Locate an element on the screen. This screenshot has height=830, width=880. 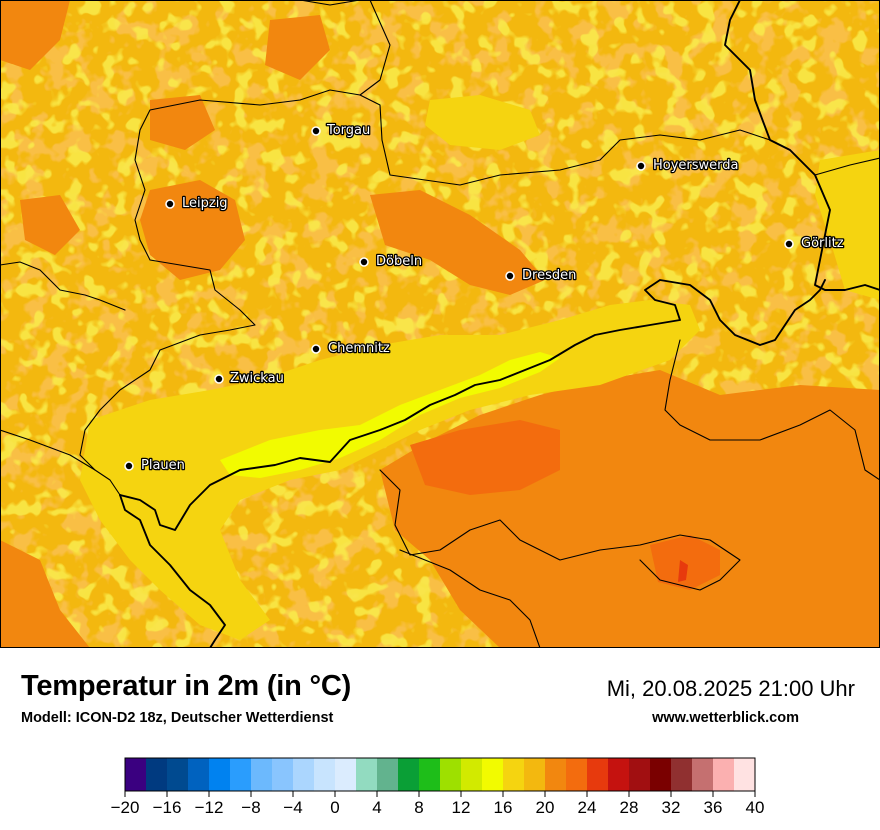
legend-tick-label: 4 is located at coordinates (376, 807).